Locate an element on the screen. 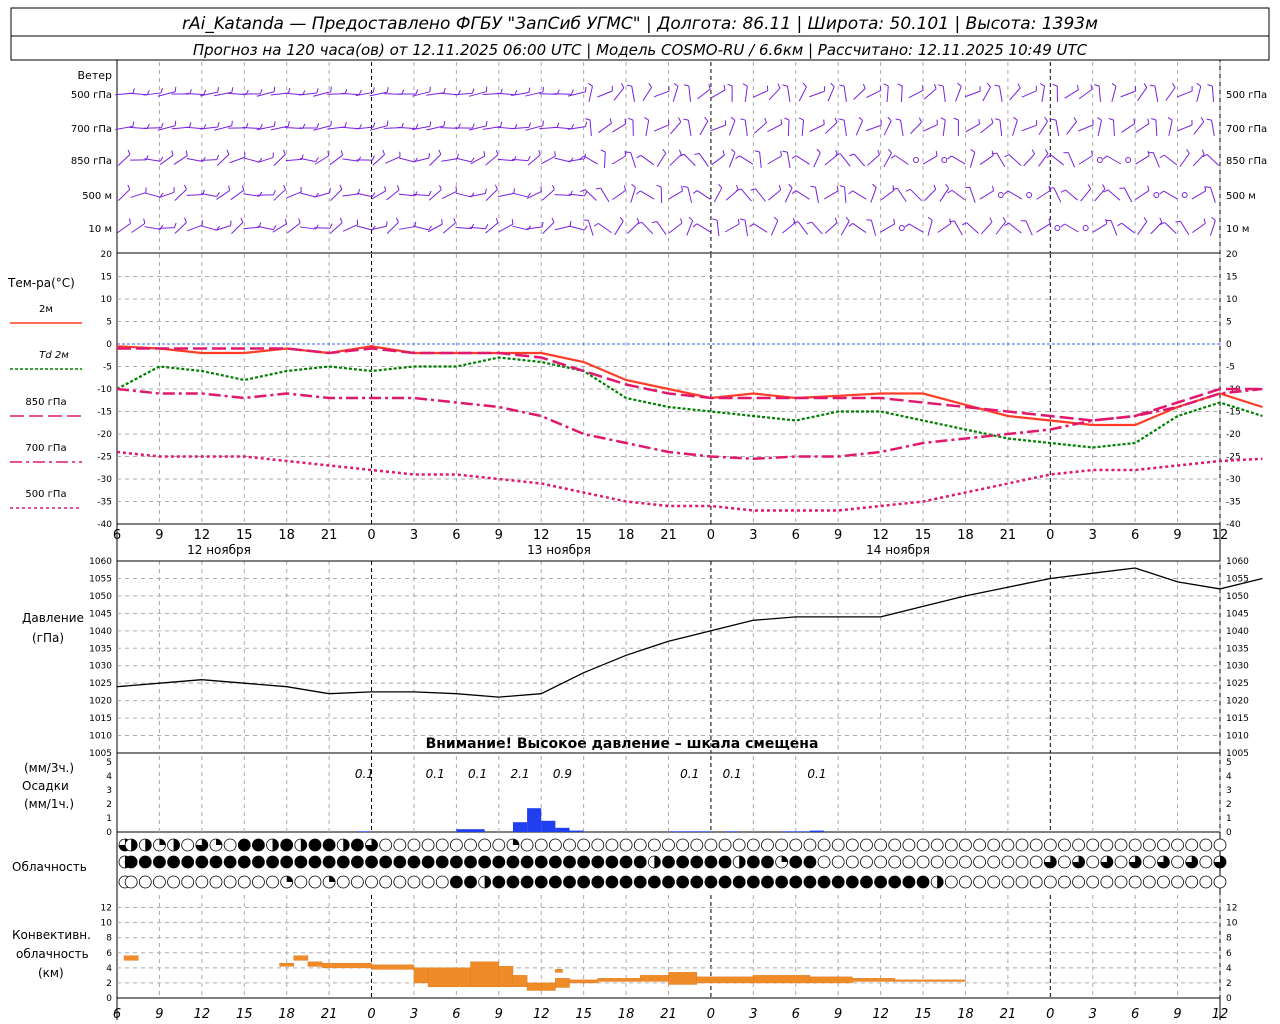 The image size is (1280, 1024). conv-x-tick: 15 is located at coordinates (244, 1014).